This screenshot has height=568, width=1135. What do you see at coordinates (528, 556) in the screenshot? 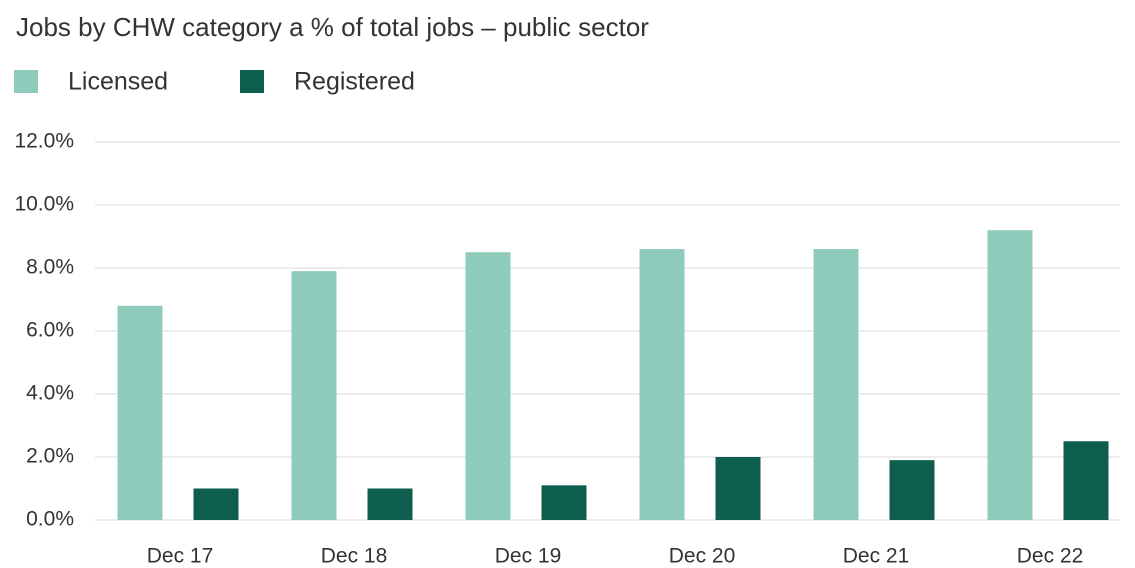
I see `x-tick-label: Dec 19` at bounding box center [528, 556].